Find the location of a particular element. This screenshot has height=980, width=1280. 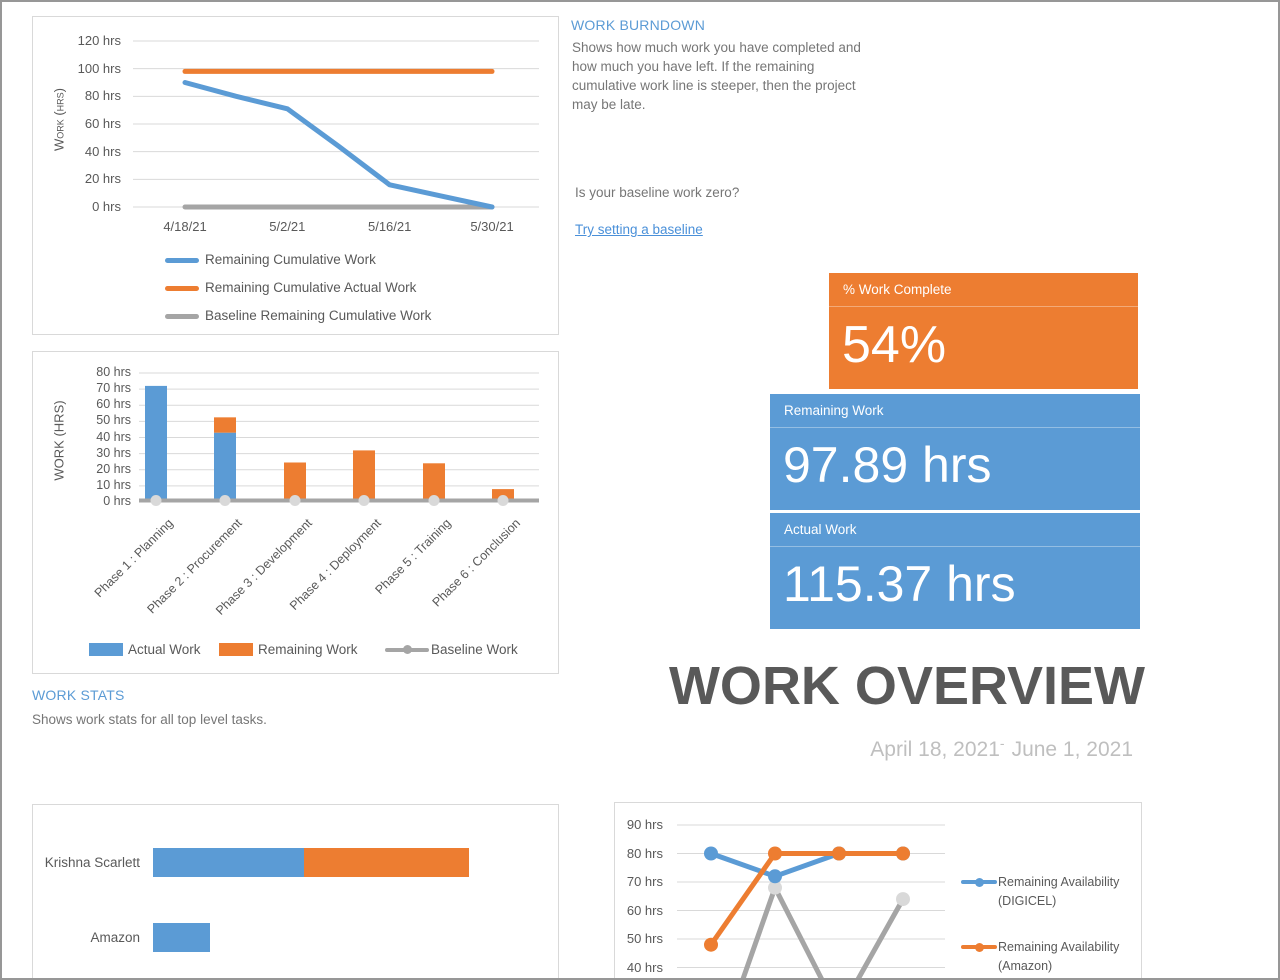

category-label: Krishna Scarlett is located at coordinates (92, 862).